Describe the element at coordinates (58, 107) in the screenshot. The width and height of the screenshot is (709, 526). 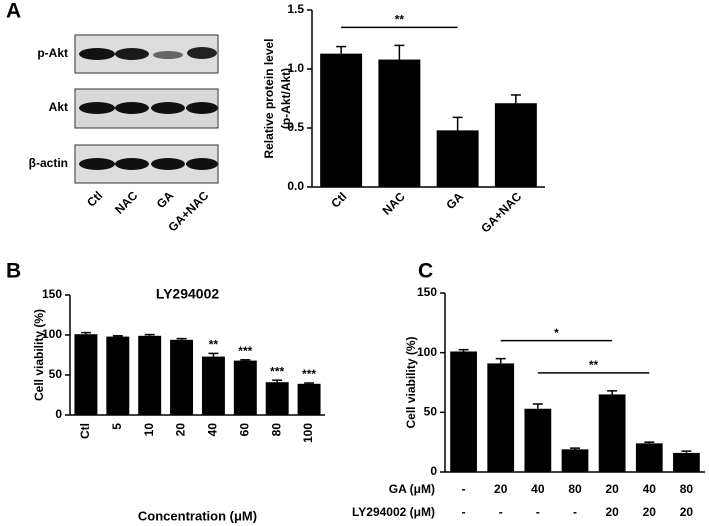
I see `blot-row-label: Akt` at that location.